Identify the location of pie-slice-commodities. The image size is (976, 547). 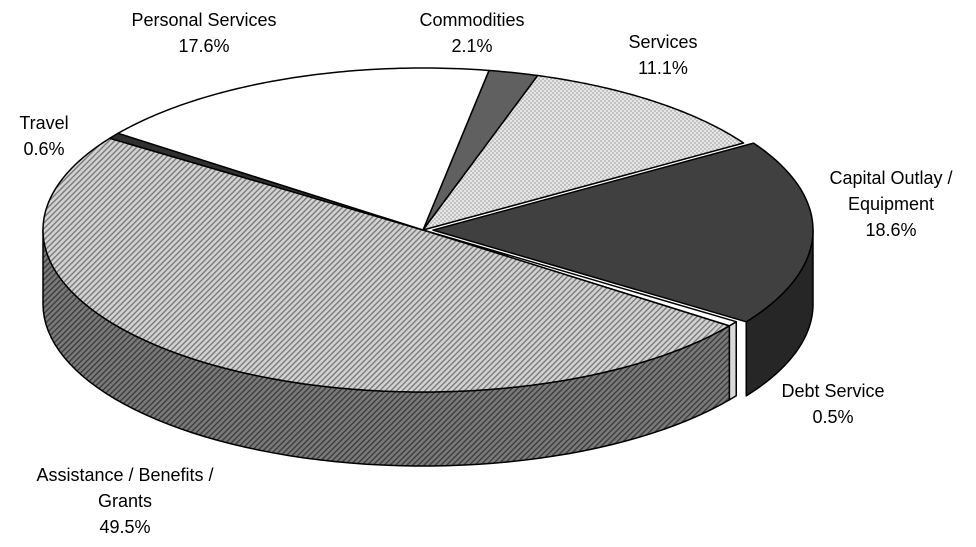
(480, 150).